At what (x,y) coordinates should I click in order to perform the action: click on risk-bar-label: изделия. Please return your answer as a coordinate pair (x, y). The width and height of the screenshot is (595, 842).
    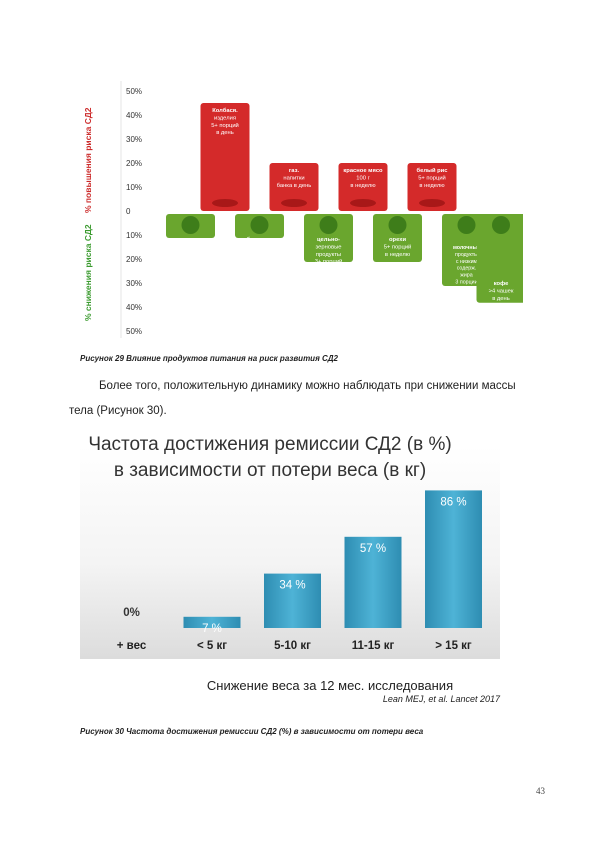
    Looking at the image, I should click on (225, 118).